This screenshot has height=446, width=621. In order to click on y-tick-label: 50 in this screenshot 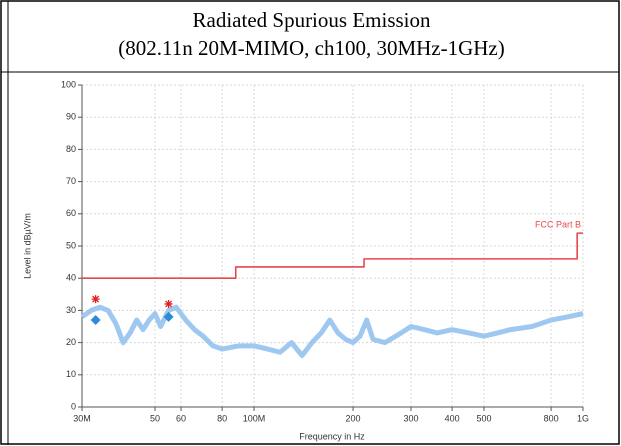, I will do `click(71, 245)`.